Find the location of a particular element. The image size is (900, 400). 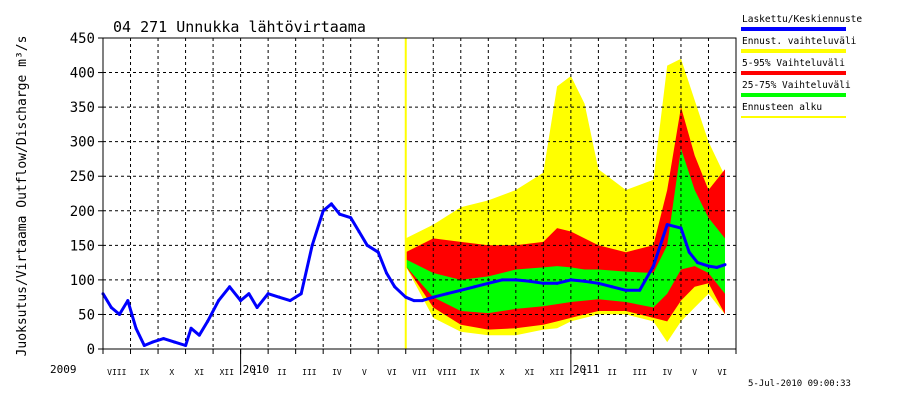

x-tick-label: X is located at coordinates (171, 372).